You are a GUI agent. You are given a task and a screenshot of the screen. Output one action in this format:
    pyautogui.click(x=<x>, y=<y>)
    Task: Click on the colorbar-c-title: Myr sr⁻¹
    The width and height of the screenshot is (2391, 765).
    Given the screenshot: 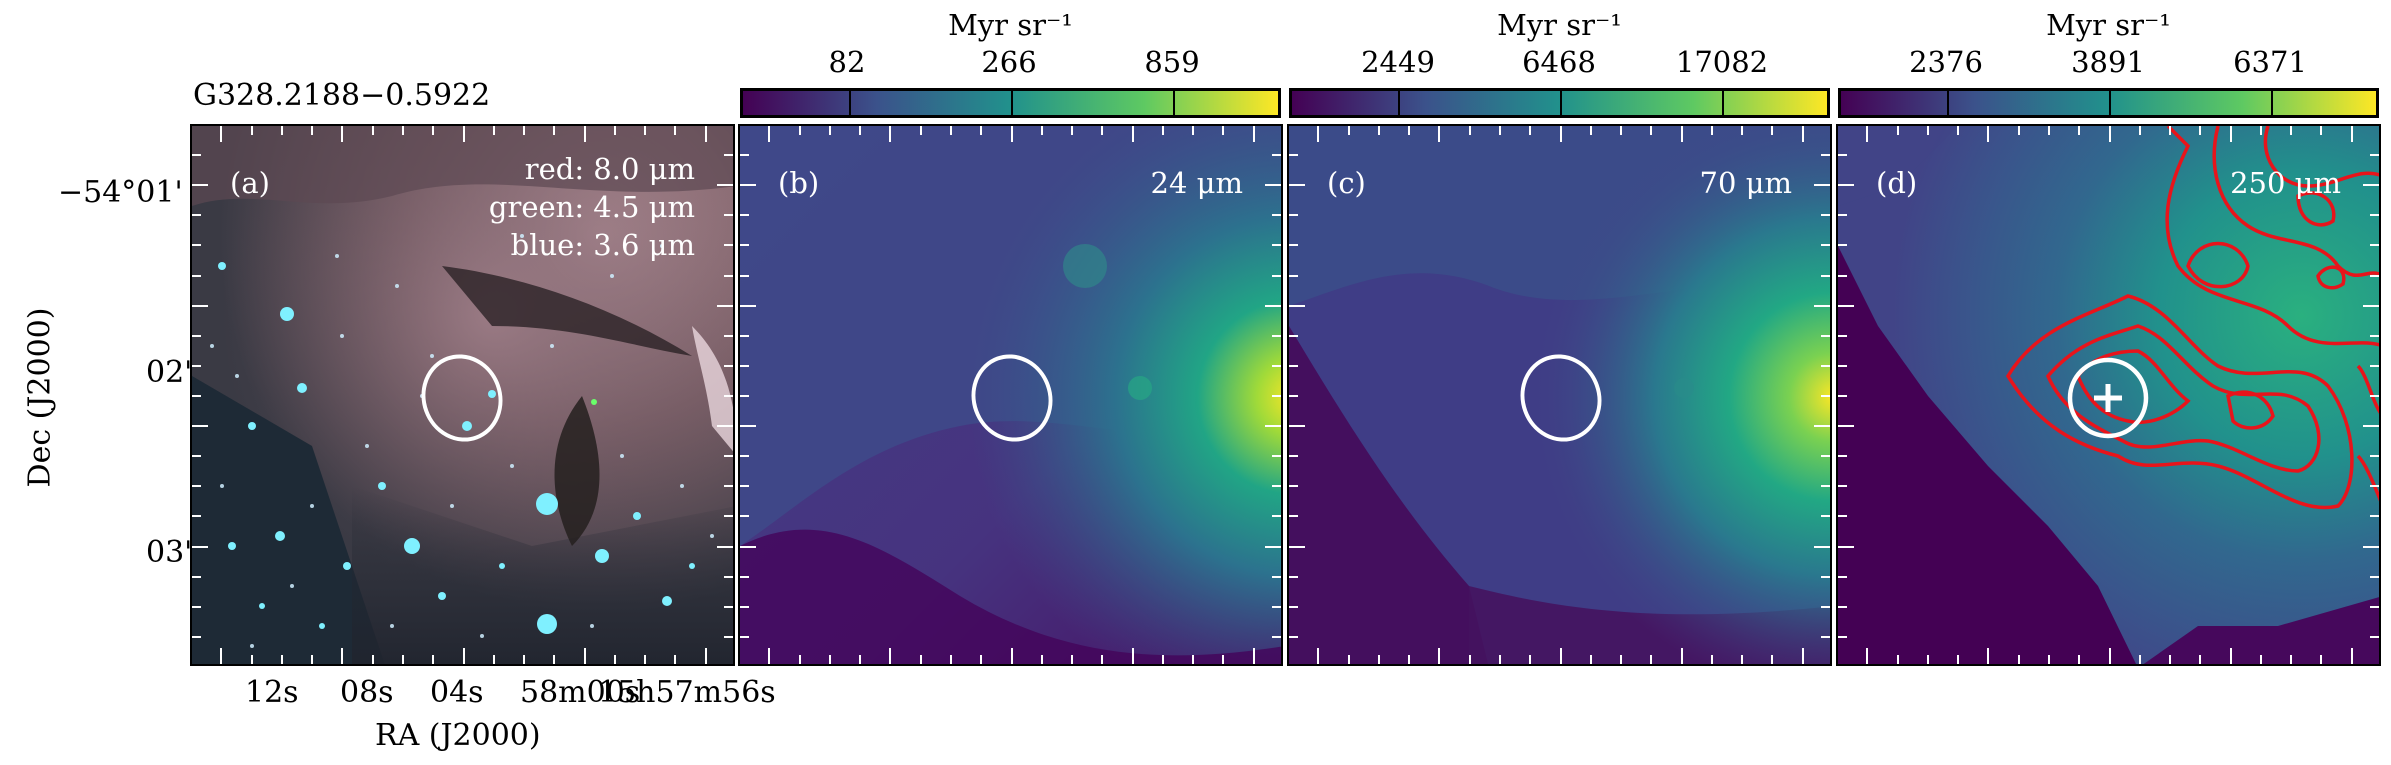 What is the action you would take?
    pyautogui.click(x=1559, y=25)
    